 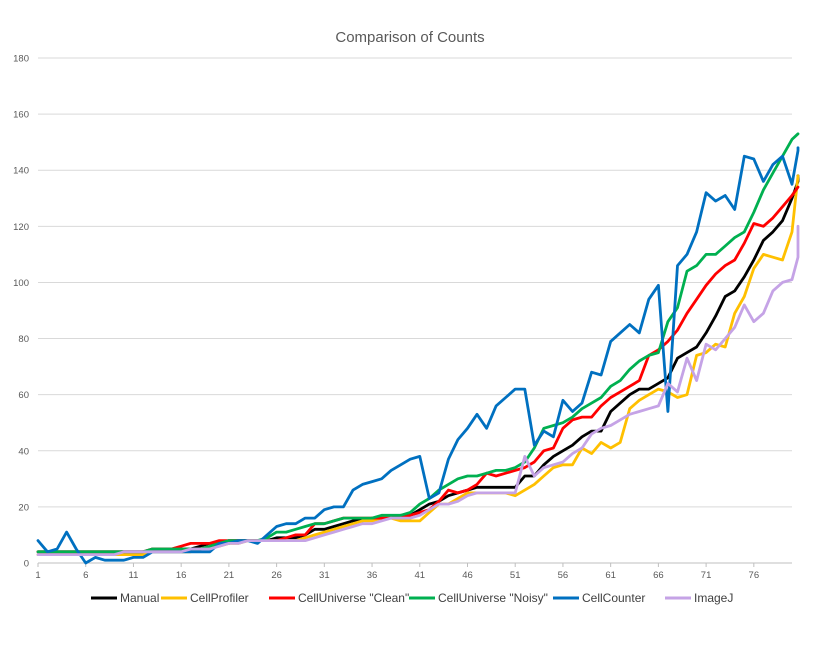 What do you see at coordinates (23, 507) in the screenshot?
I see `y-tick-label: 20` at bounding box center [23, 507].